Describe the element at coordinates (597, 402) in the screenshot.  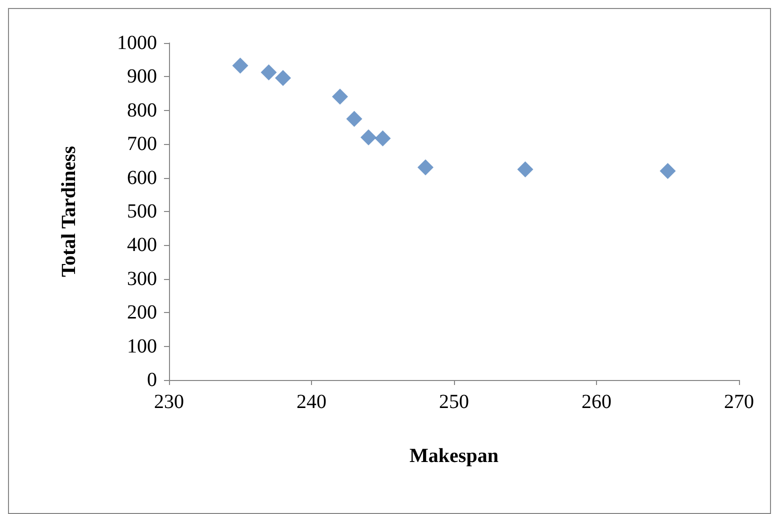
I see `x-tick-label: 260` at that location.